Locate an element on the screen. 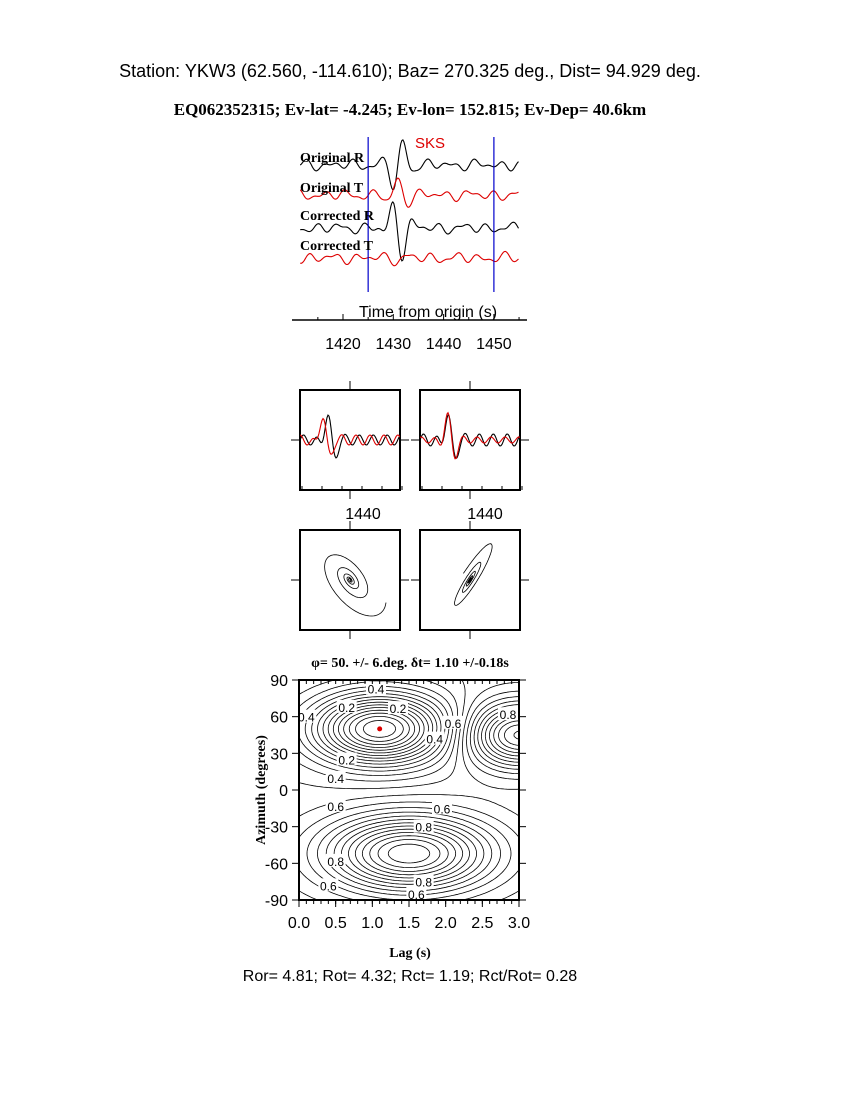 The height and width of the screenshot is (1100, 850). trace-corrected-t is located at coordinates (409, 258).